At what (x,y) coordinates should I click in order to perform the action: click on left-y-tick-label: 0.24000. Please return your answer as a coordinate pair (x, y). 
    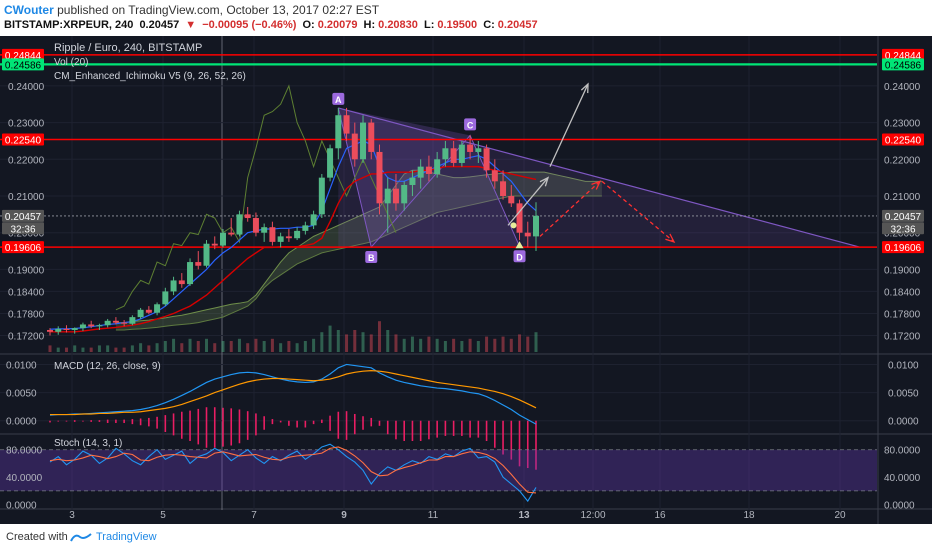
    Looking at the image, I should click on (26, 87).